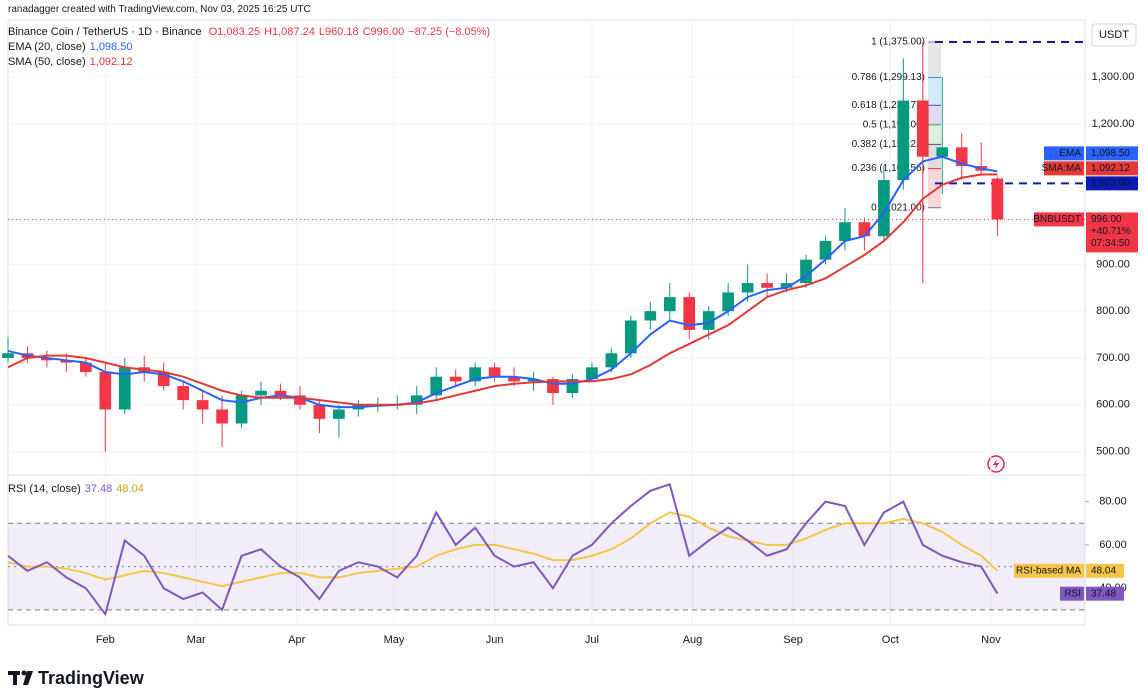 This screenshot has height=700, width=1146. I want to click on ohlc-value: O1,083.25, so click(234, 32).